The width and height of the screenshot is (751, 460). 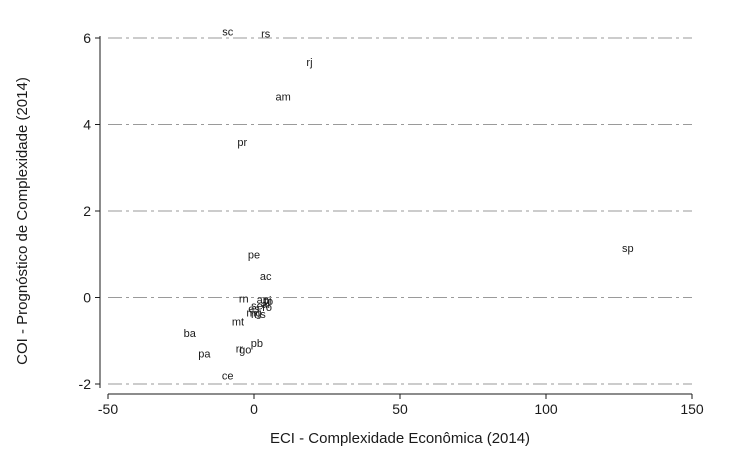 I want to click on point-label-es: es, so click(x=254, y=309).